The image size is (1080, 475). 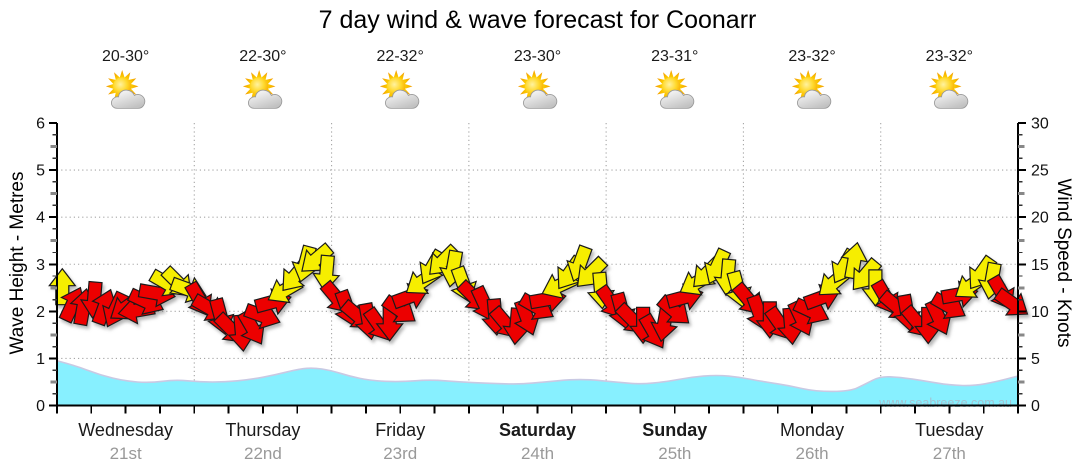 What do you see at coordinates (40, 406) in the screenshot?
I see `wave-tick-label: 0` at bounding box center [40, 406].